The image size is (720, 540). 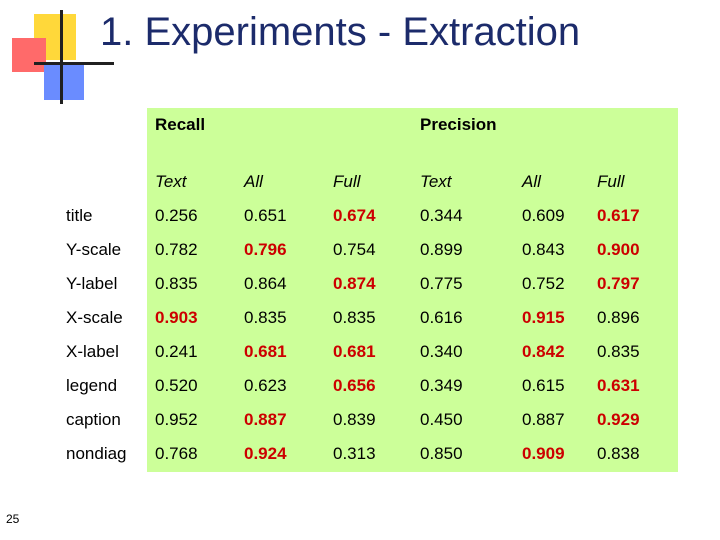 What do you see at coordinates (92, 385) in the screenshot?
I see `row-label: legend` at bounding box center [92, 385].